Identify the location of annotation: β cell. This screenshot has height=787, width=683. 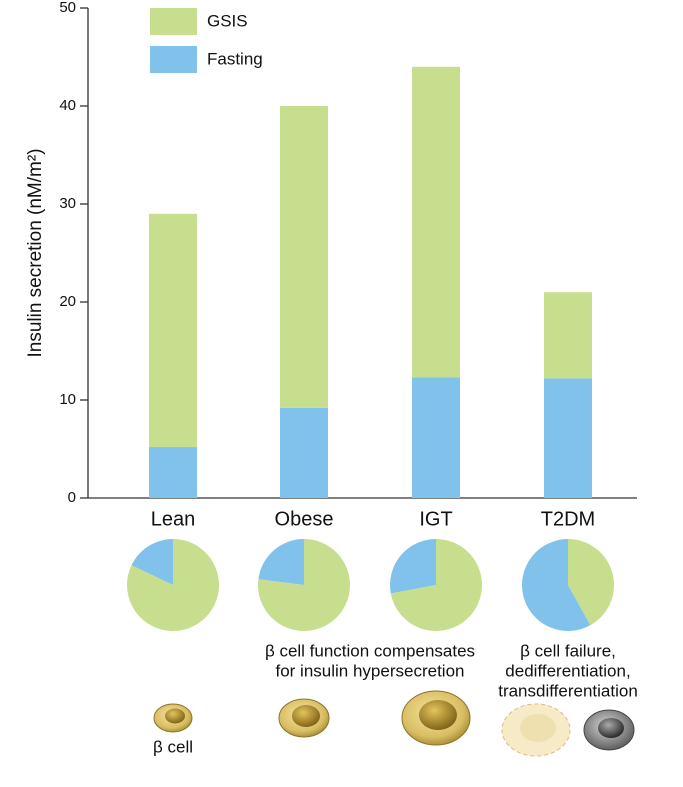
(173, 746).